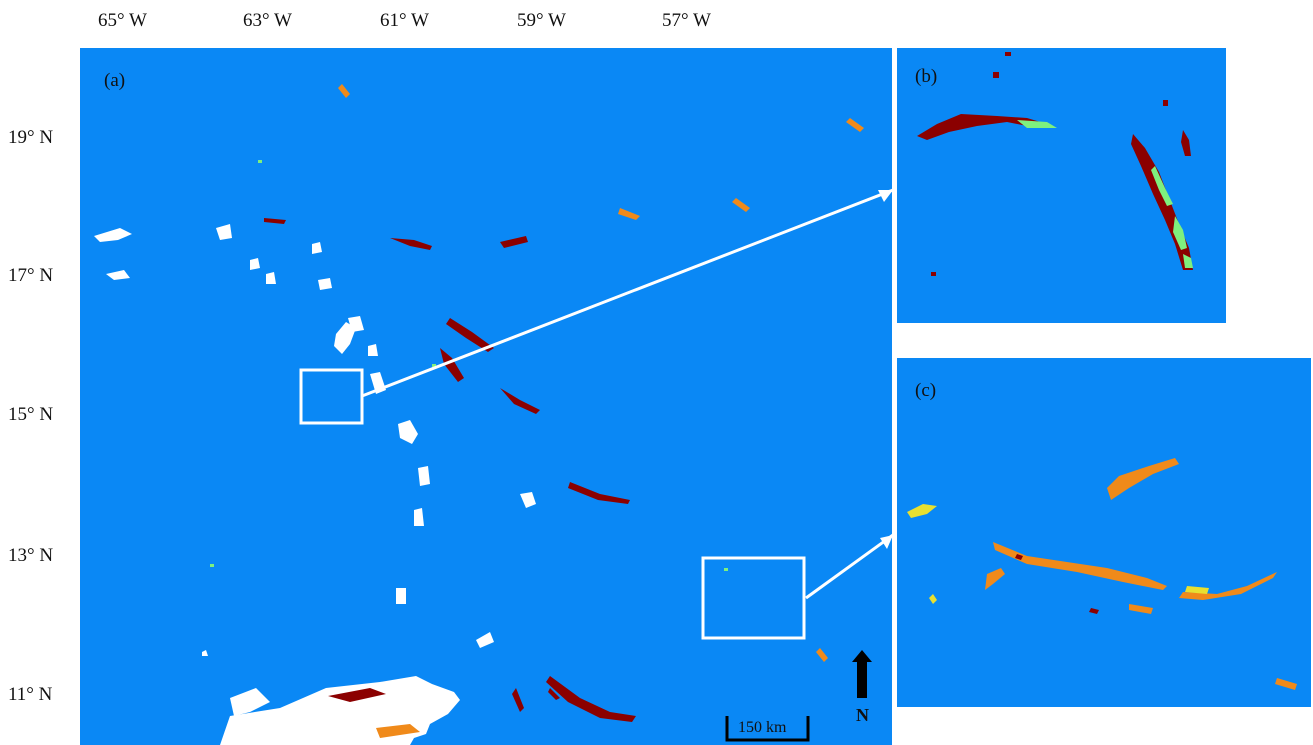 The image size is (1313, 745). I want to click on longitude-label-59w: 59° W, so click(541, 20).